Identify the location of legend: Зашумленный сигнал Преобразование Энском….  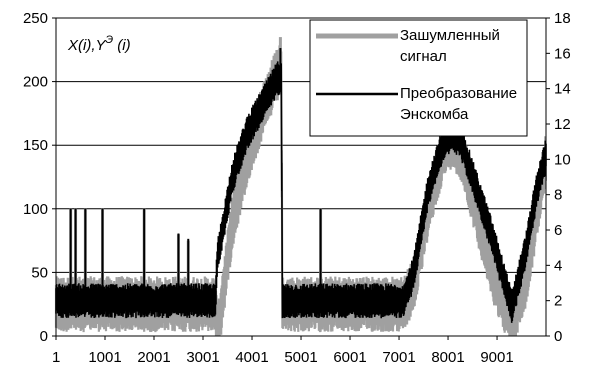
(418, 78).